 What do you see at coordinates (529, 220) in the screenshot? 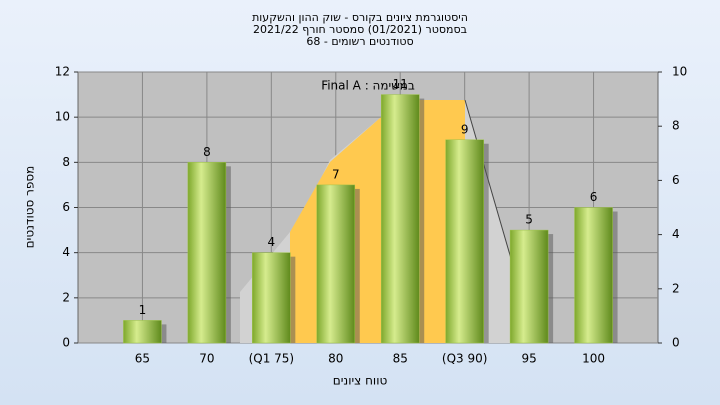
I see `value-label: 5` at bounding box center [529, 220].